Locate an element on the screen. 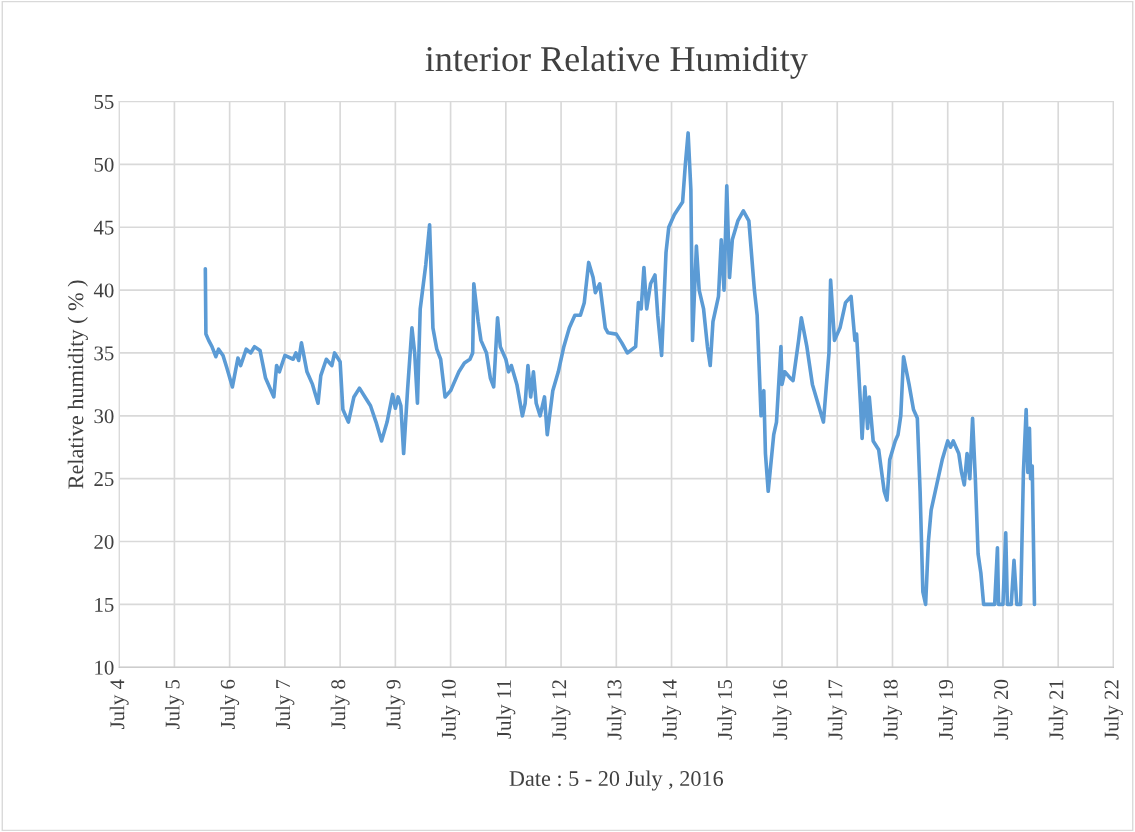 The height and width of the screenshot is (832, 1135). x-tick-label: July 15 is located at coordinates (727, 709).